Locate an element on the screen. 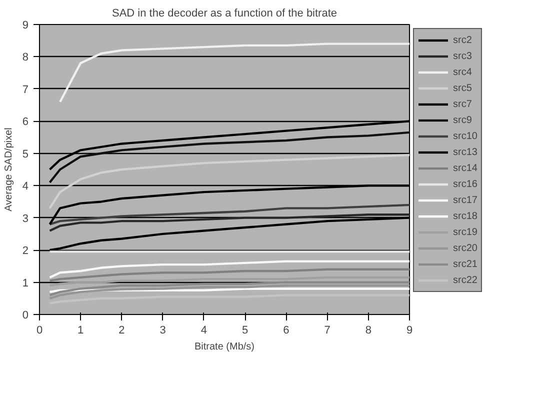 This screenshot has height=416, width=554. legend-label: src9 is located at coordinates (463, 120).